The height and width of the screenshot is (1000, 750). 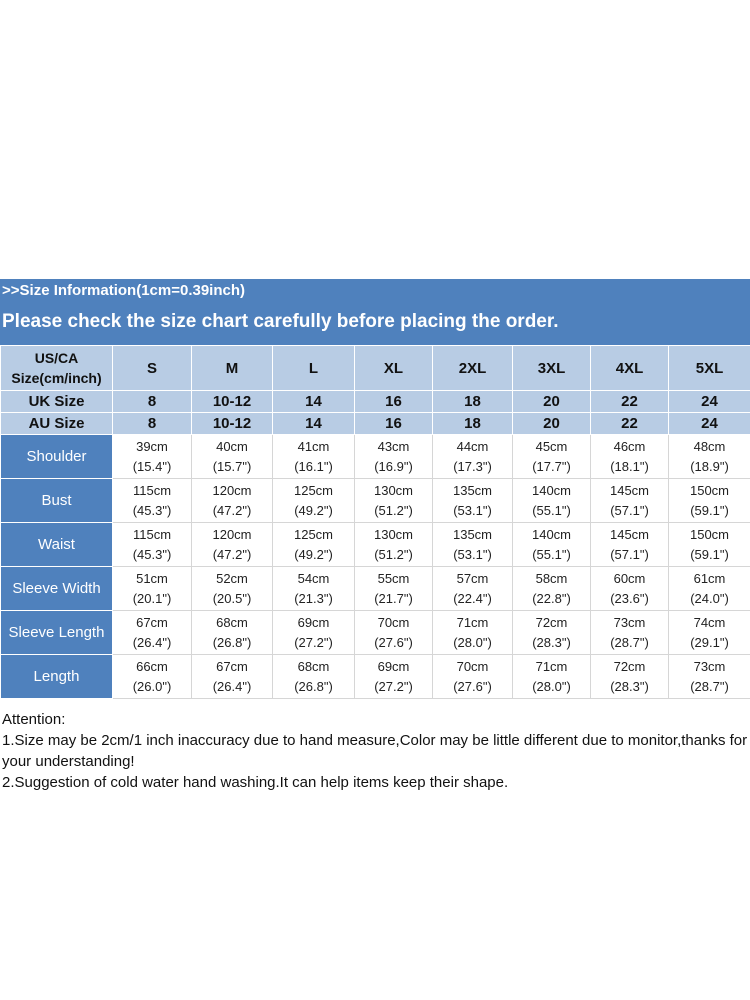 What do you see at coordinates (629, 466) in the screenshot?
I see `inch-value: (18.1")` at bounding box center [629, 466].